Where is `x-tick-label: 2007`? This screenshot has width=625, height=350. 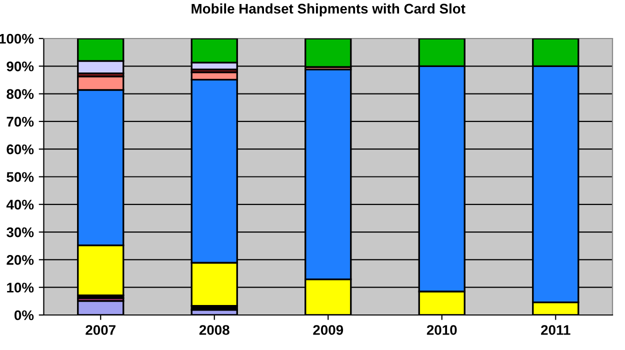 x-tick-label: 2007 is located at coordinates (101, 330).